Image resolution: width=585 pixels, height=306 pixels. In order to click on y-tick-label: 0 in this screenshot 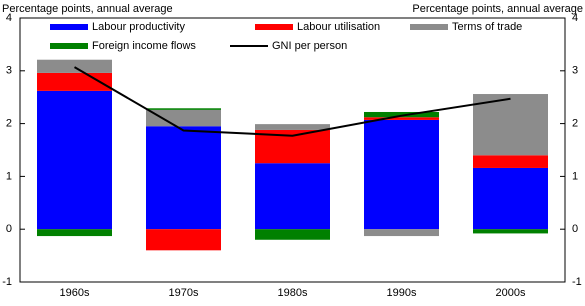, I will do `click(9, 229)`.